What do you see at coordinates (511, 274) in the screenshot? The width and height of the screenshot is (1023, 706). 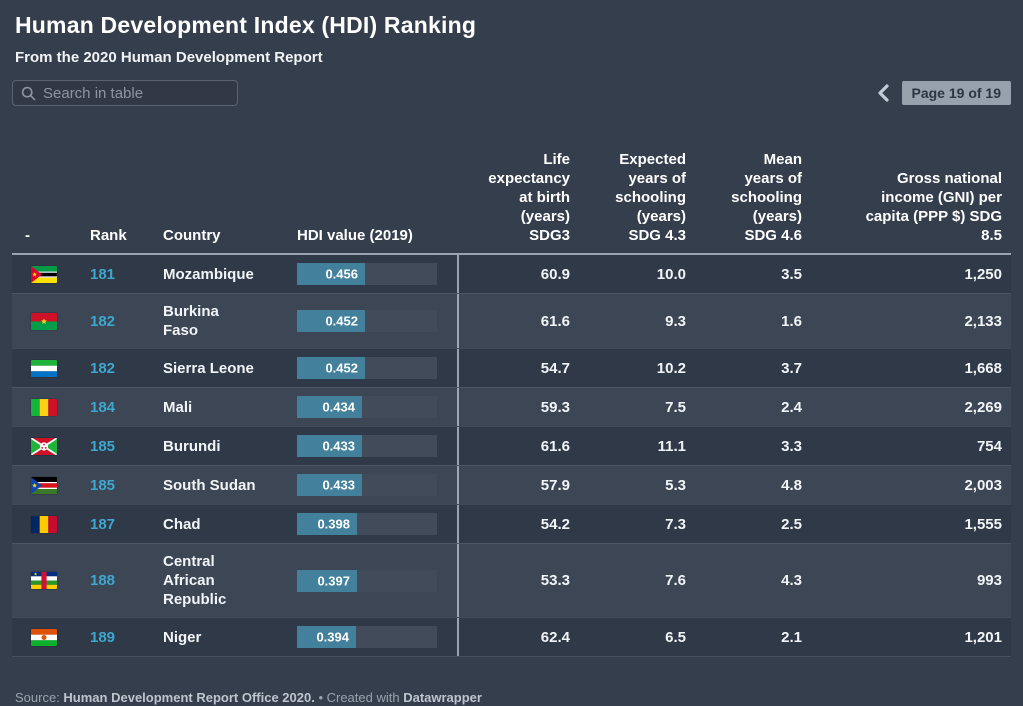 I see `table-row: 181 Mozambique 0.456 60.9 10.0 3.5 1,250` at bounding box center [511, 274].